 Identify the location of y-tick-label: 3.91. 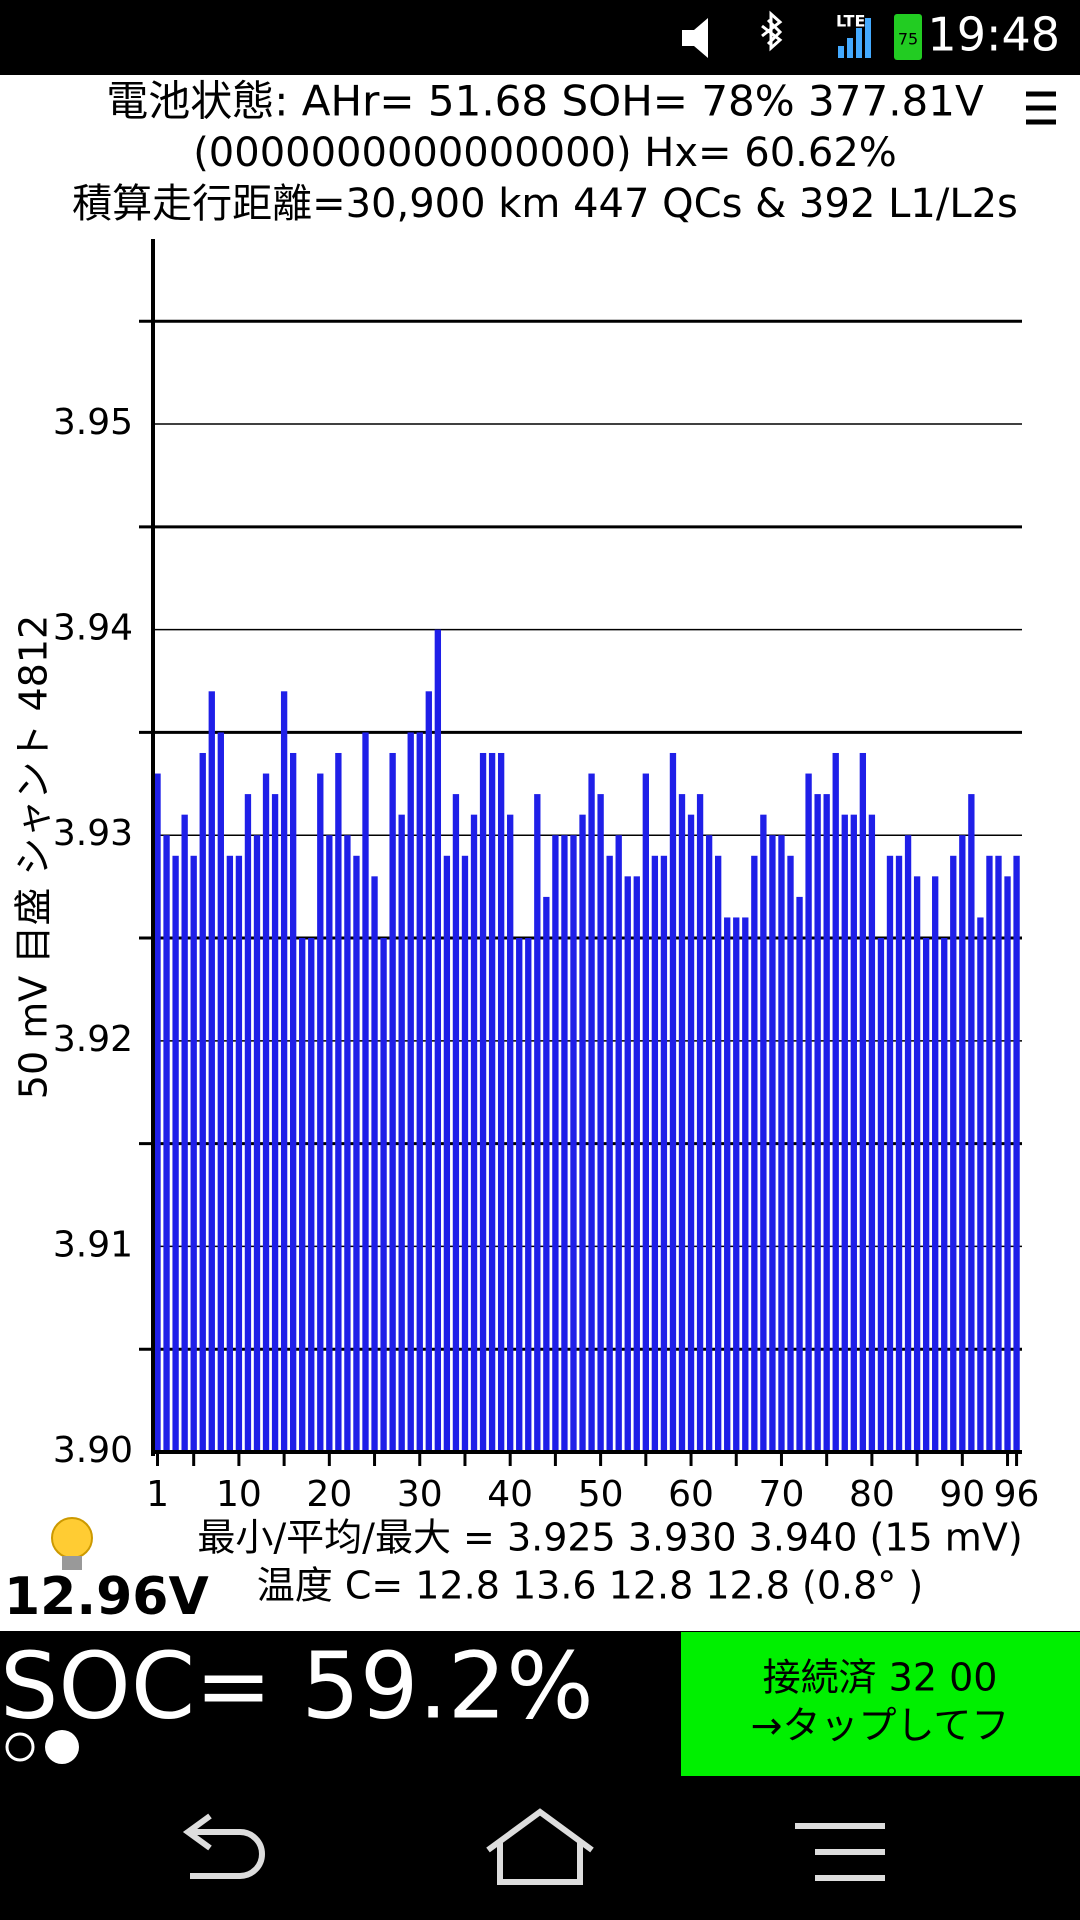
(93, 1244).